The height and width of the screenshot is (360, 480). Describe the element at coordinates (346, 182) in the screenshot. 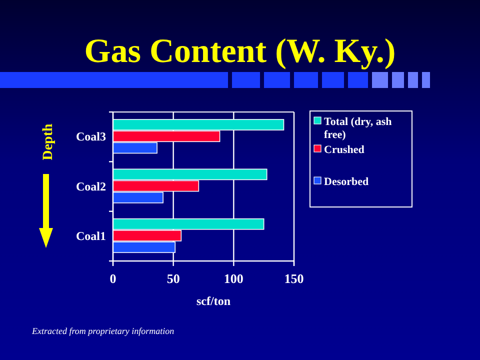

I see `legend-label: Desorbed` at that location.